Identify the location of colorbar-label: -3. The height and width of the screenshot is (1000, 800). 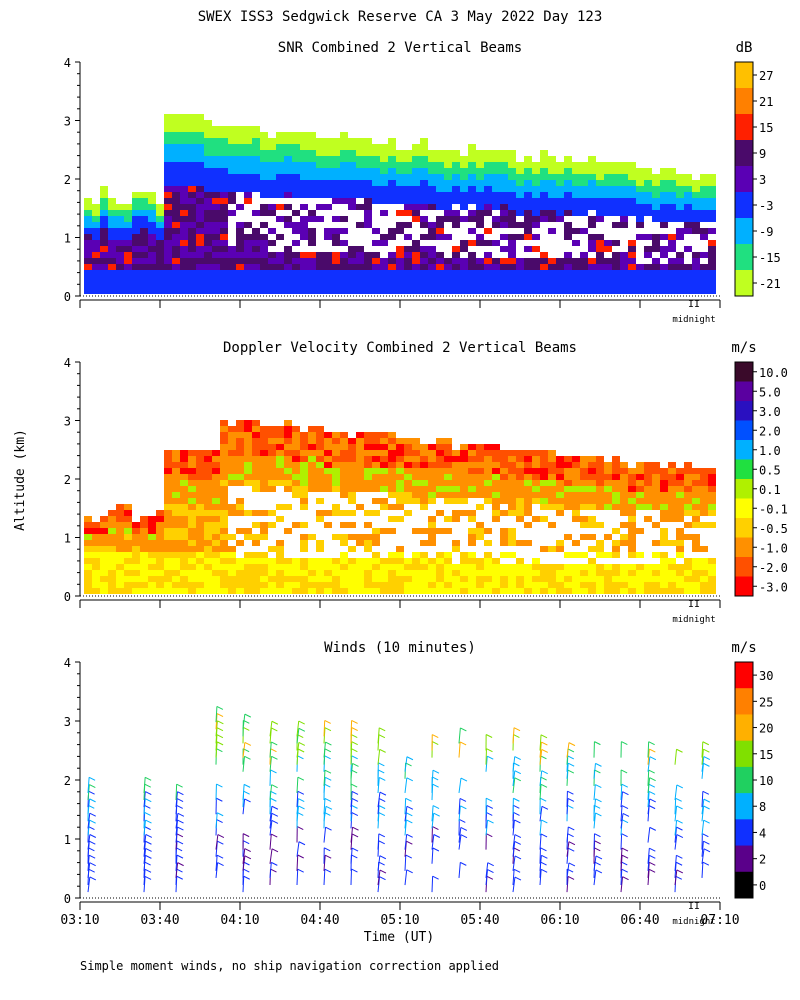
(766, 206).